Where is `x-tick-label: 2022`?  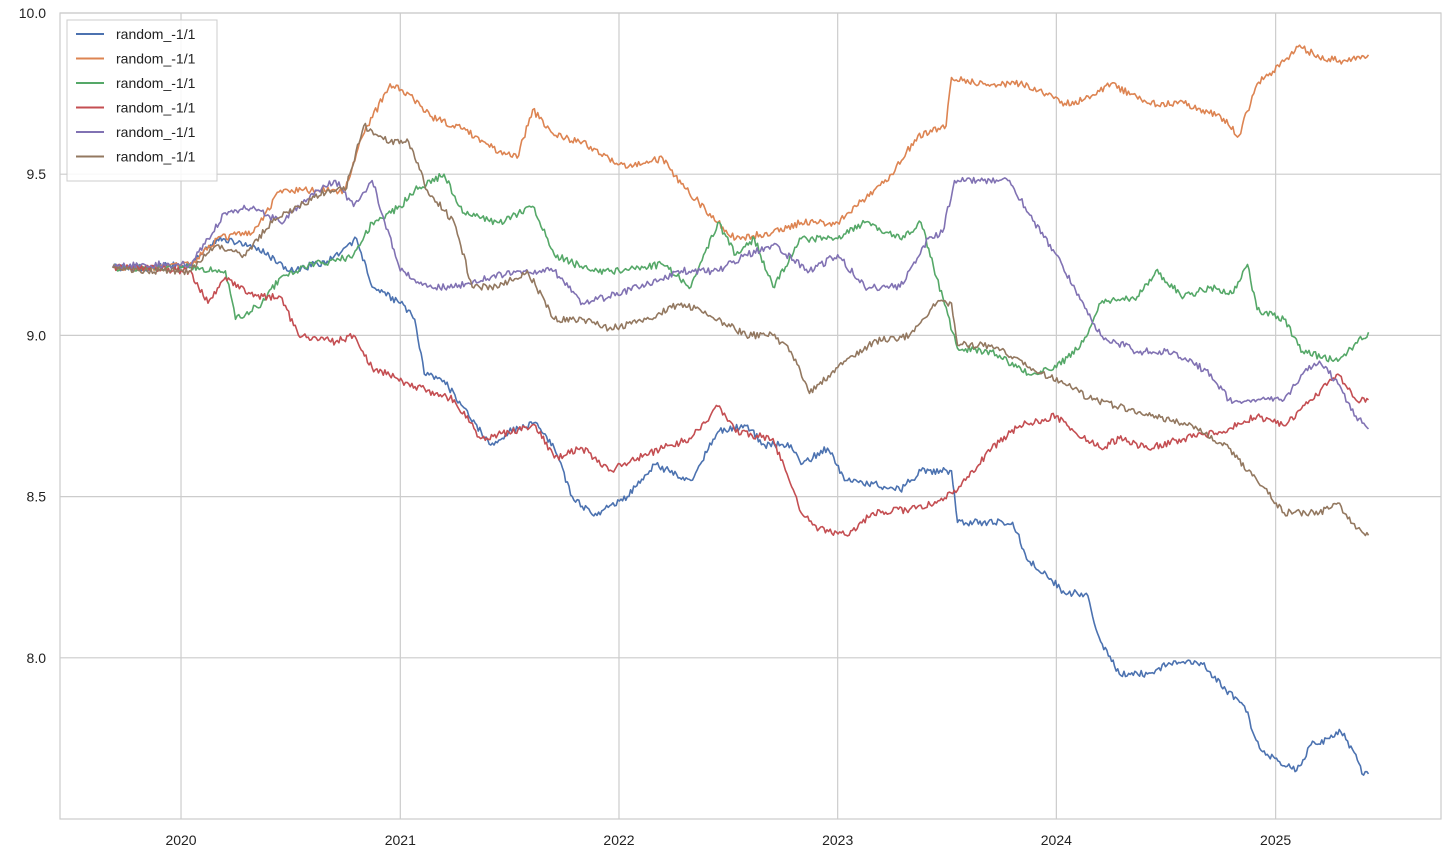
x-tick-label: 2022 is located at coordinates (618, 840).